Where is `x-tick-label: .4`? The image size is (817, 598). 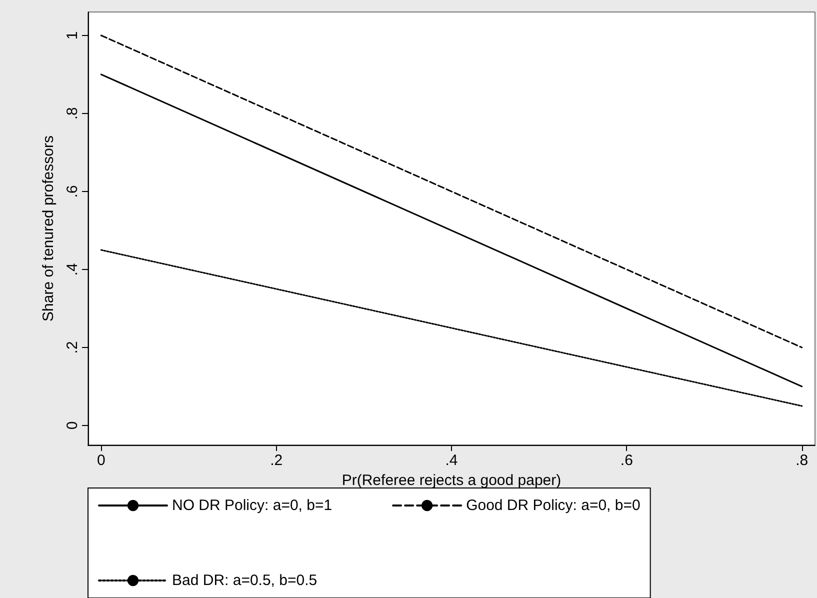
x-tick-label: .4 is located at coordinates (451, 460).